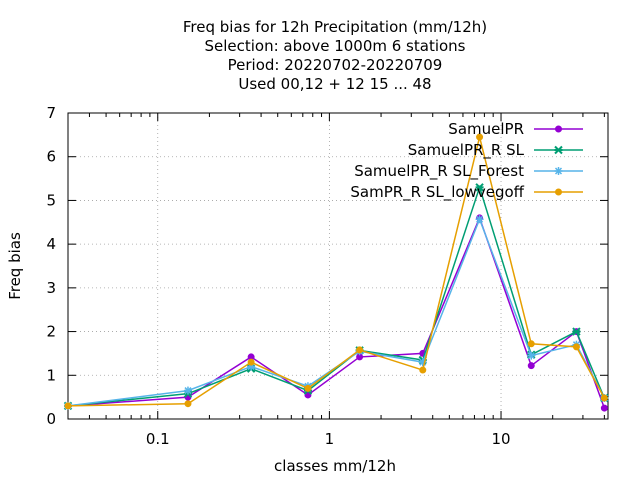  Describe the element at coordinates (330, 439) in the screenshot. I see `x-tick-label: 1` at that location.